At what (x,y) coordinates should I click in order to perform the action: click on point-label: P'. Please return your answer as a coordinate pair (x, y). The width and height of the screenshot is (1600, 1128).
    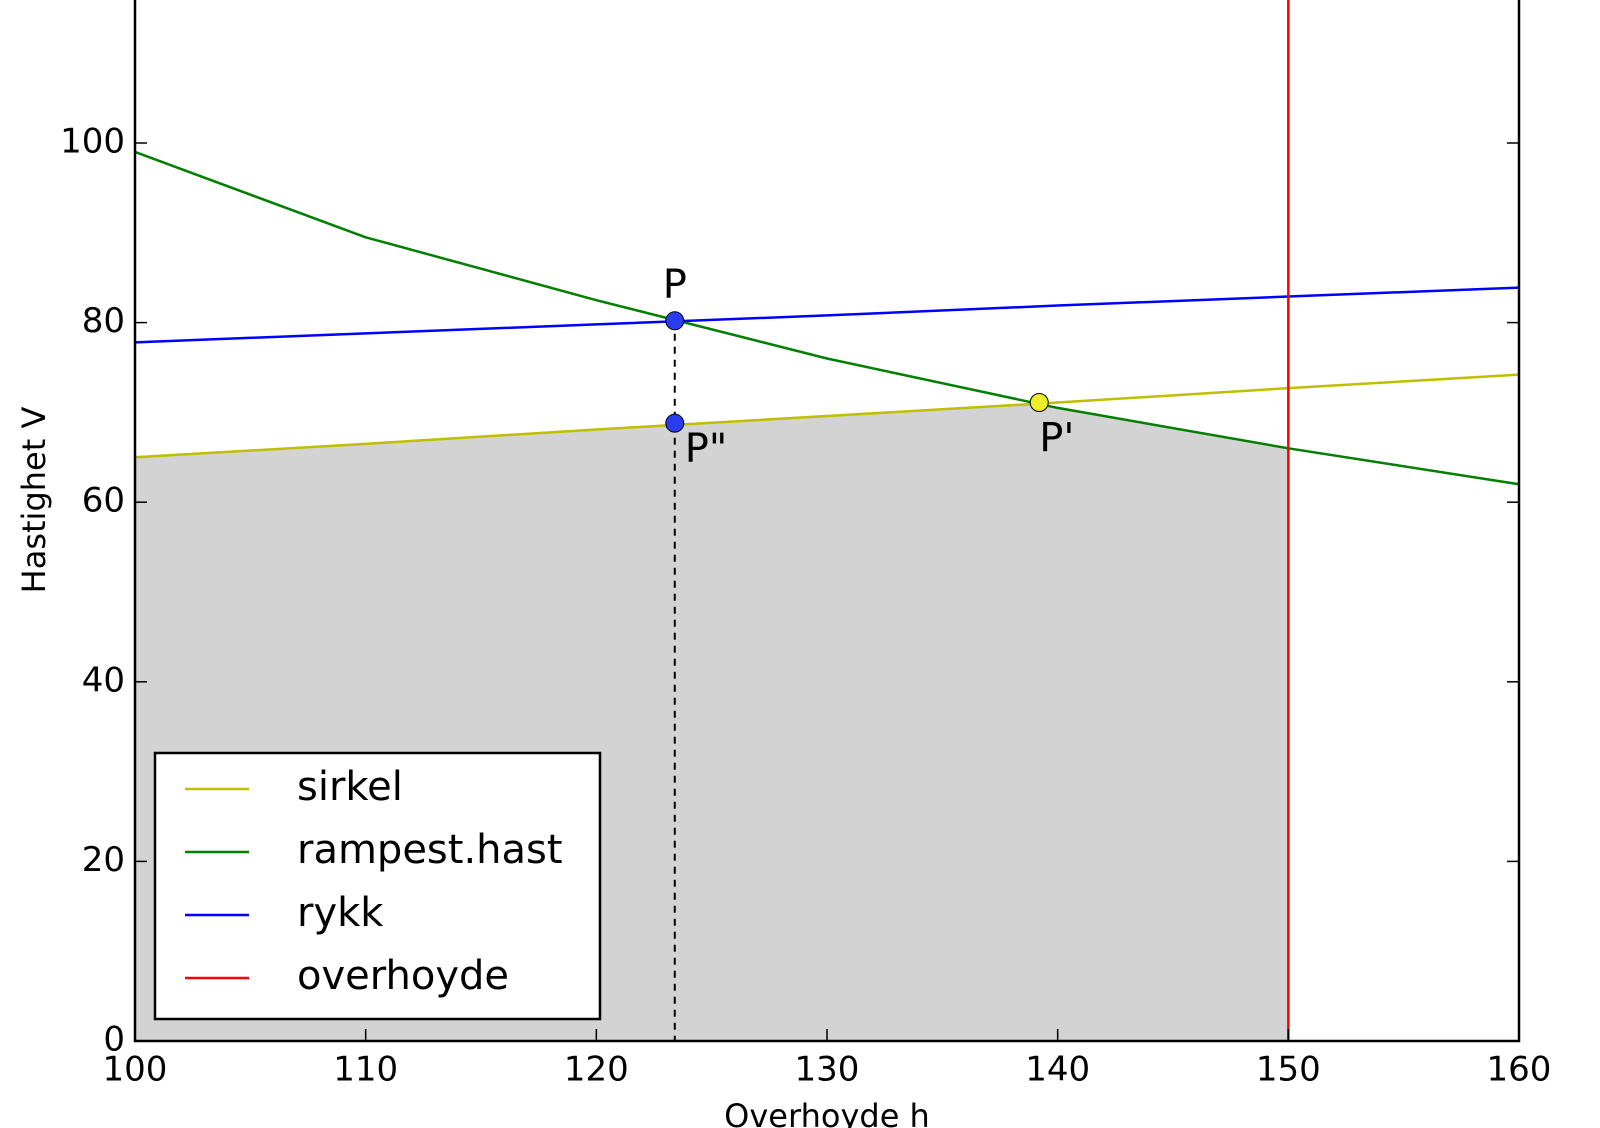
    Looking at the image, I should click on (1056, 439).